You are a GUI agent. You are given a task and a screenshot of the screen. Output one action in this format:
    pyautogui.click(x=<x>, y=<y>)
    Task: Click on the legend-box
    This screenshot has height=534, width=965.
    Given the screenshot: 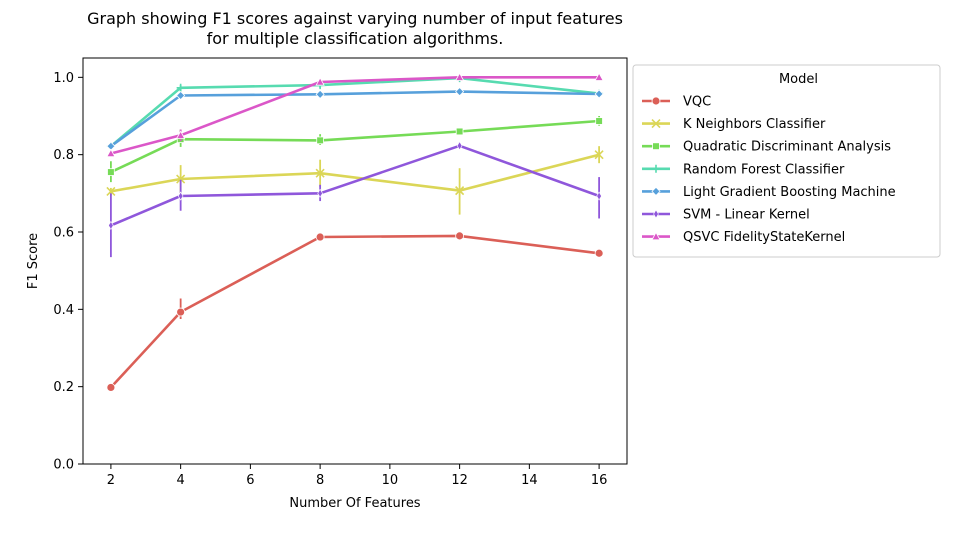 What is the action you would take?
    pyautogui.click(x=786, y=161)
    